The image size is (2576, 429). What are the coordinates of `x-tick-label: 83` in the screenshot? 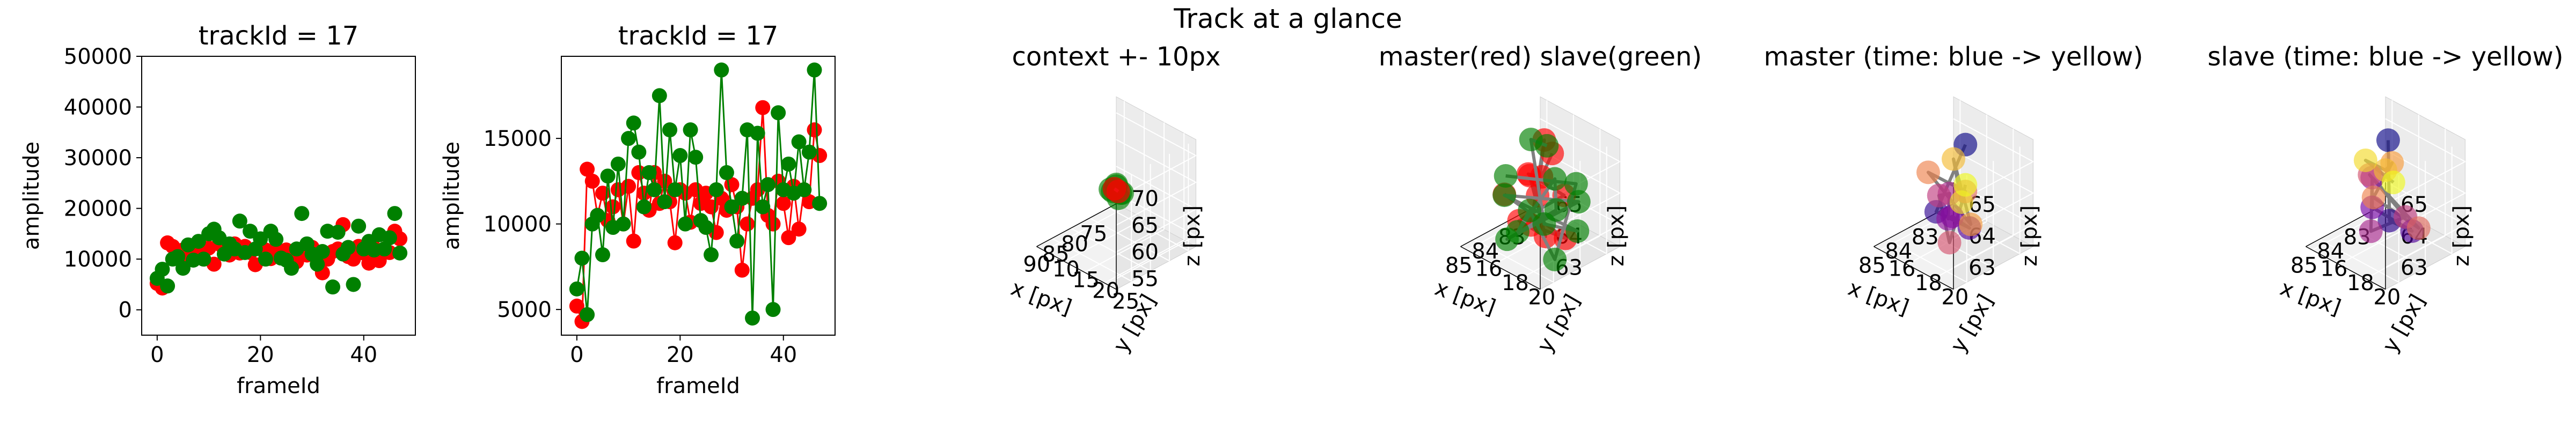 It's located at (1925, 237).